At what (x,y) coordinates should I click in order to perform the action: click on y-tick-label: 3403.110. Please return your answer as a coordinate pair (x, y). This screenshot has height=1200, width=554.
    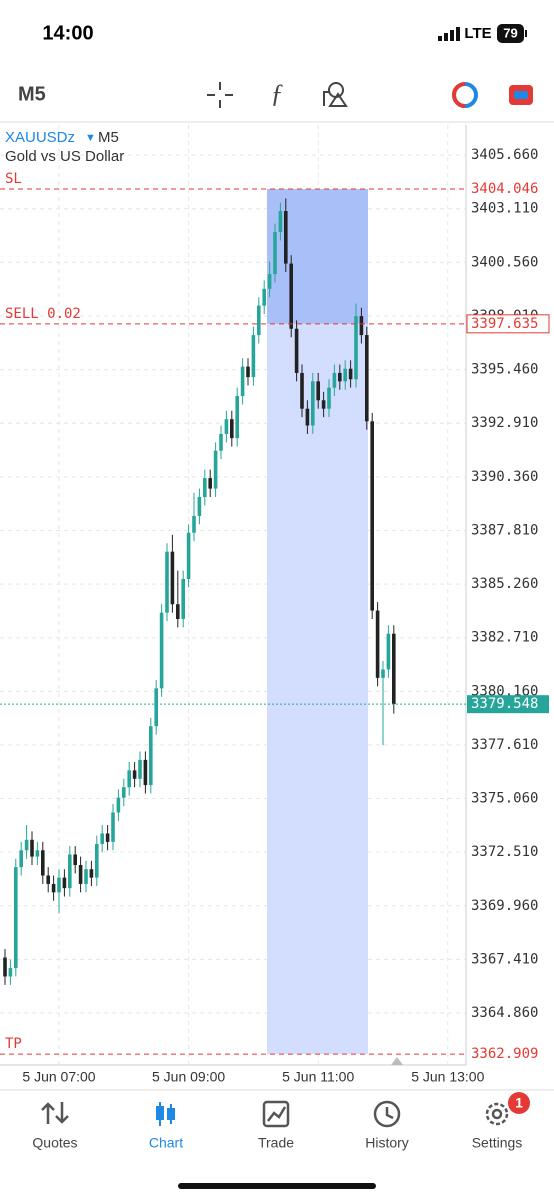
    Looking at the image, I should click on (504, 209).